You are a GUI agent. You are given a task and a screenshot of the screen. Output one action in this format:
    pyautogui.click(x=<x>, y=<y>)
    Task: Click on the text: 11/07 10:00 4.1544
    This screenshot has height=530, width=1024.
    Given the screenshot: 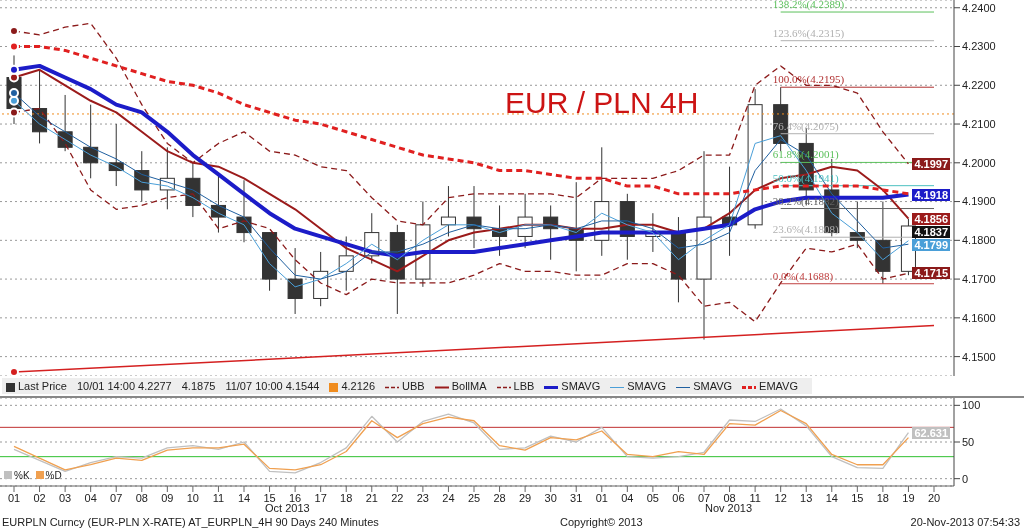 What is the action you would take?
    pyautogui.click(x=272, y=386)
    